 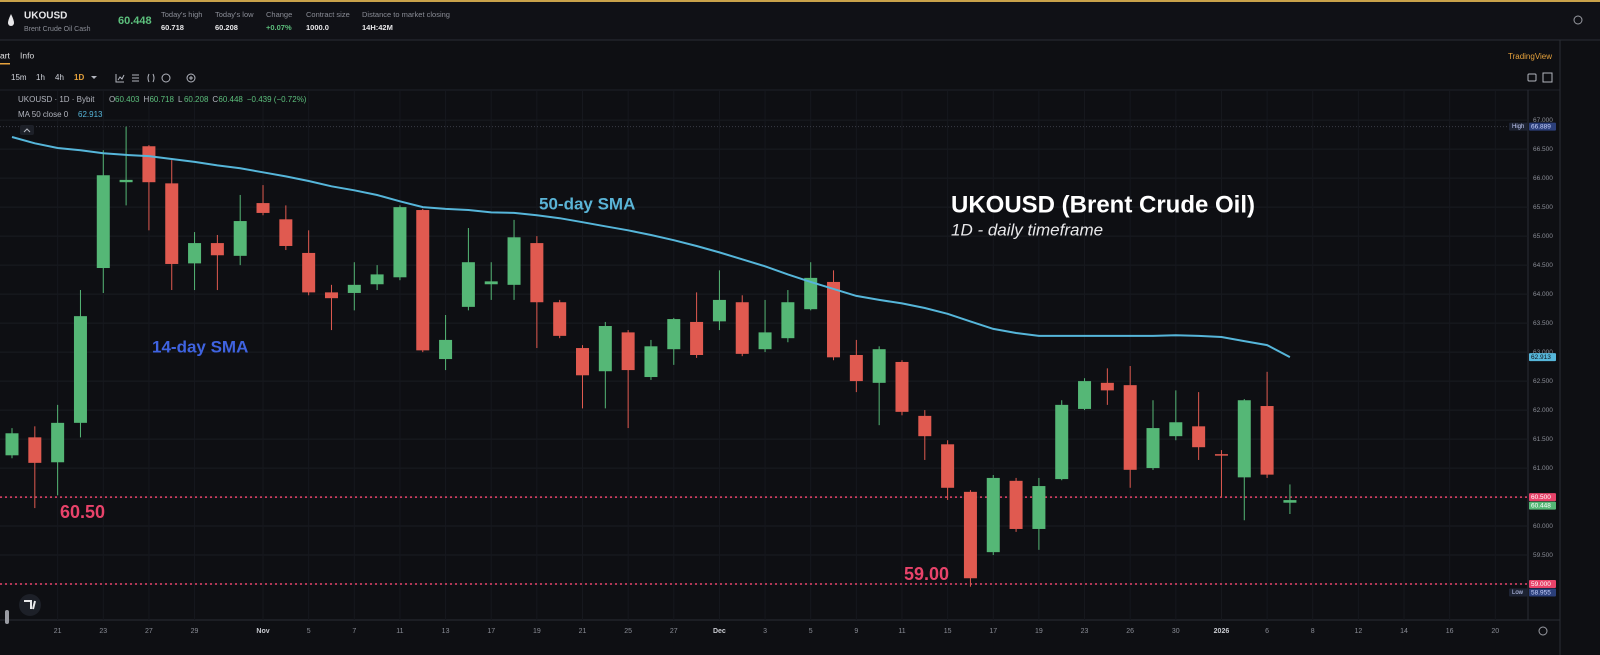 I want to click on settings-icon, so click(x=1578, y=20).